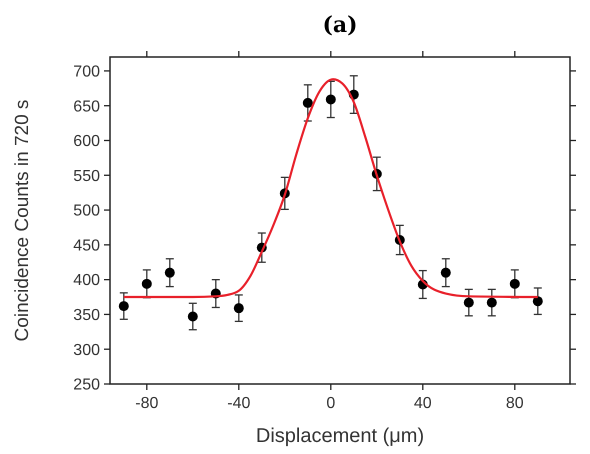 The image size is (590, 454). Describe the element at coordinates (238, 403) in the screenshot. I see `x-tick-label: -40` at that location.